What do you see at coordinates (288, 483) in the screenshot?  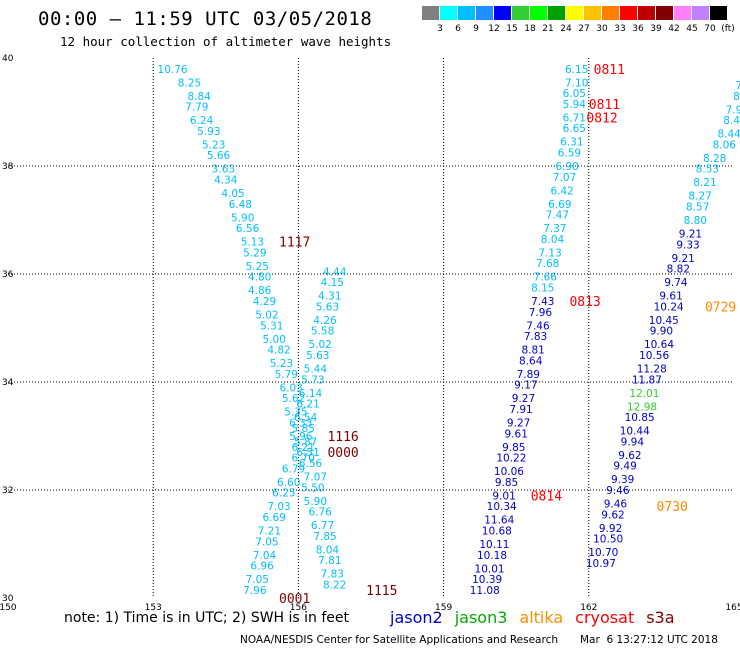 I see `wave-height-point: 6.60` at bounding box center [288, 483].